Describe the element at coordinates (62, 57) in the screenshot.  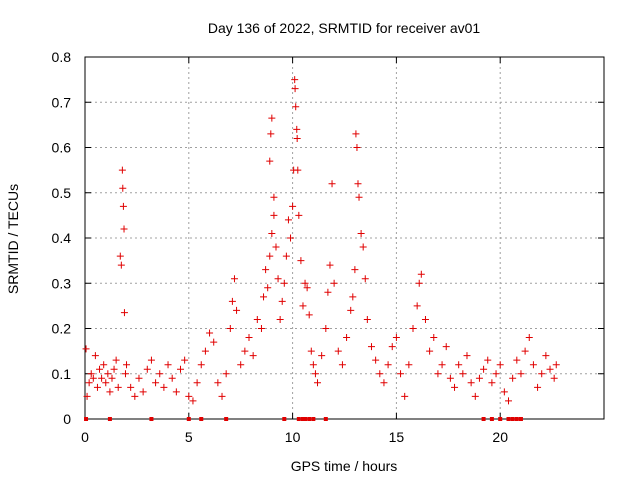
I see `y-tick-label: 0.8` at that location.